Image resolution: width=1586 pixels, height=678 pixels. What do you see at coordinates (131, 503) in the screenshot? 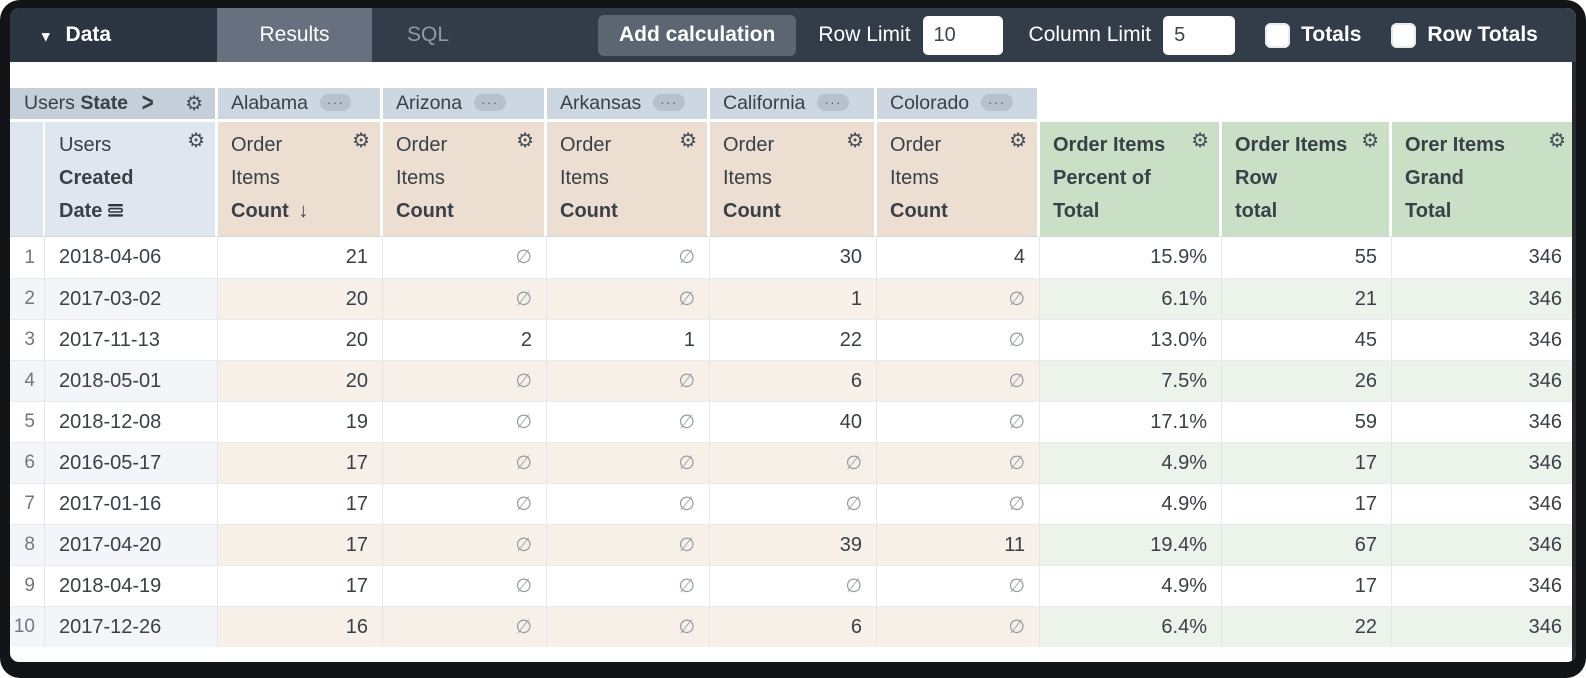
I see `cell-date: 2017-01-16` at bounding box center [131, 503].